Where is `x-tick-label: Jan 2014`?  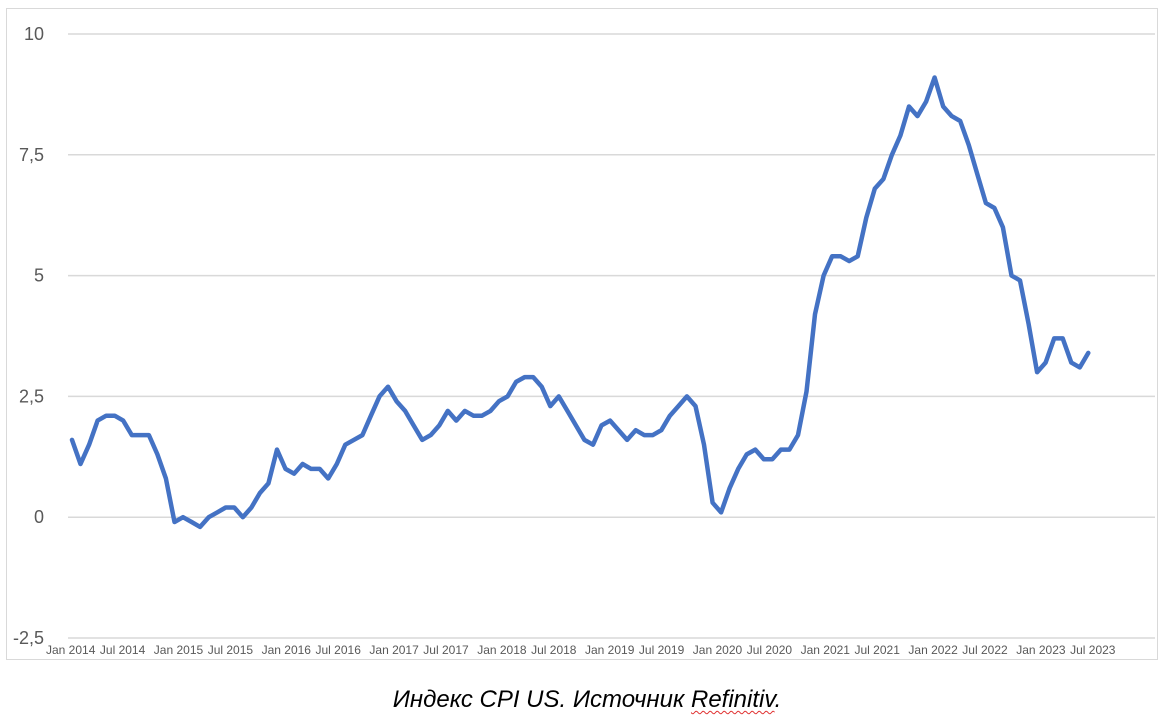
x-tick-label: Jan 2014 is located at coordinates (71, 650).